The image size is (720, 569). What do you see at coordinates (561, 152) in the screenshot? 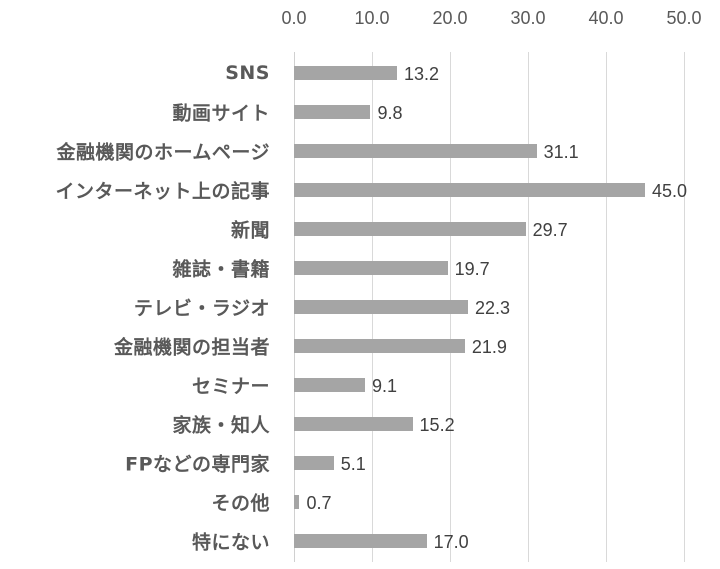
I see `data-value-label: 31.1` at bounding box center [561, 152].